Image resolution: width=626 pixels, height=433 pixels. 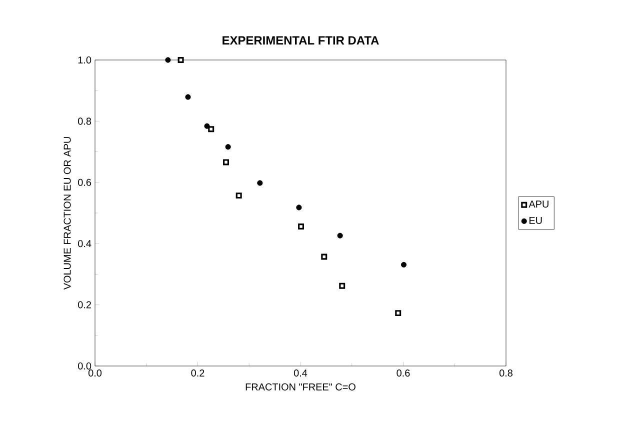 What do you see at coordinates (85, 60) in the screenshot?
I see `y-tick-label: 1.0` at bounding box center [85, 60].